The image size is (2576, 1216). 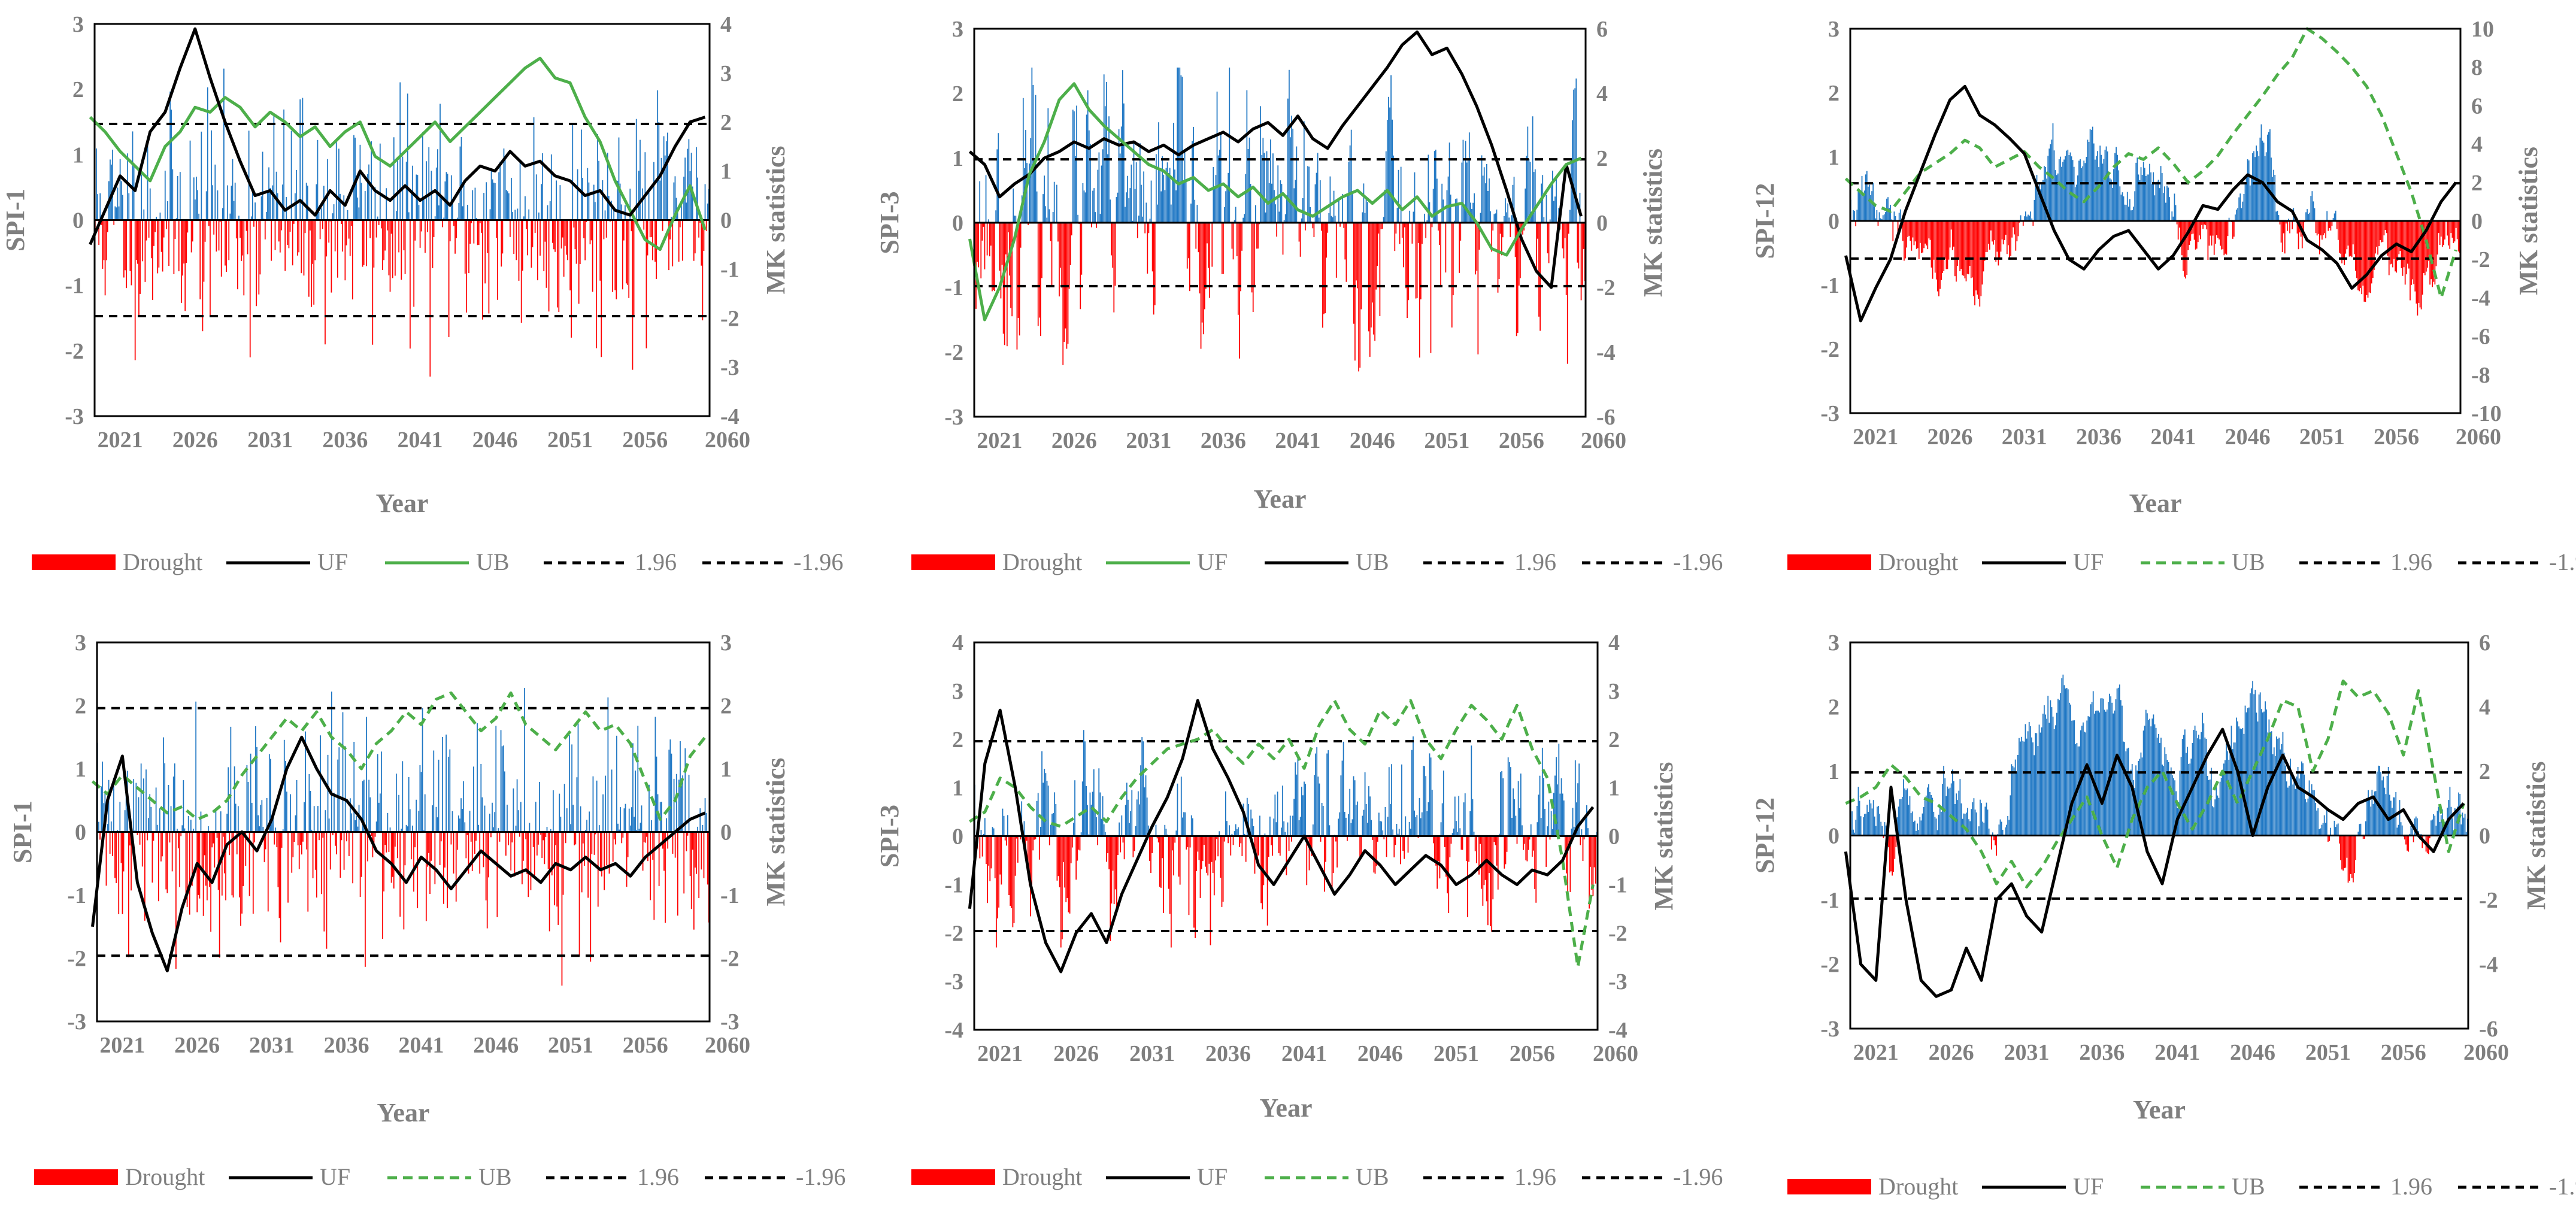 What do you see at coordinates (165, 1176) in the screenshot?
I see `legend-label: Drought` at bounding box center [165, 1176].